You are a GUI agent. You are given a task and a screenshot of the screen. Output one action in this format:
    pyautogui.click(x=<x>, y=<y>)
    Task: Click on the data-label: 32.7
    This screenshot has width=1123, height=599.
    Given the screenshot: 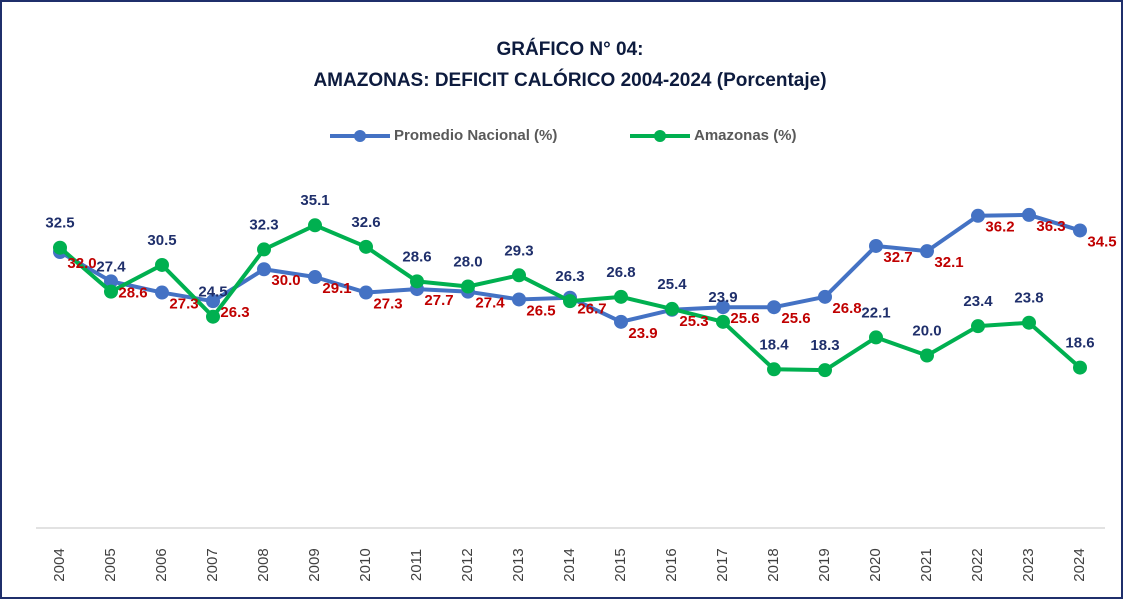 What is the action you would take?
    pyautogui.click(x=897, y=257)
    